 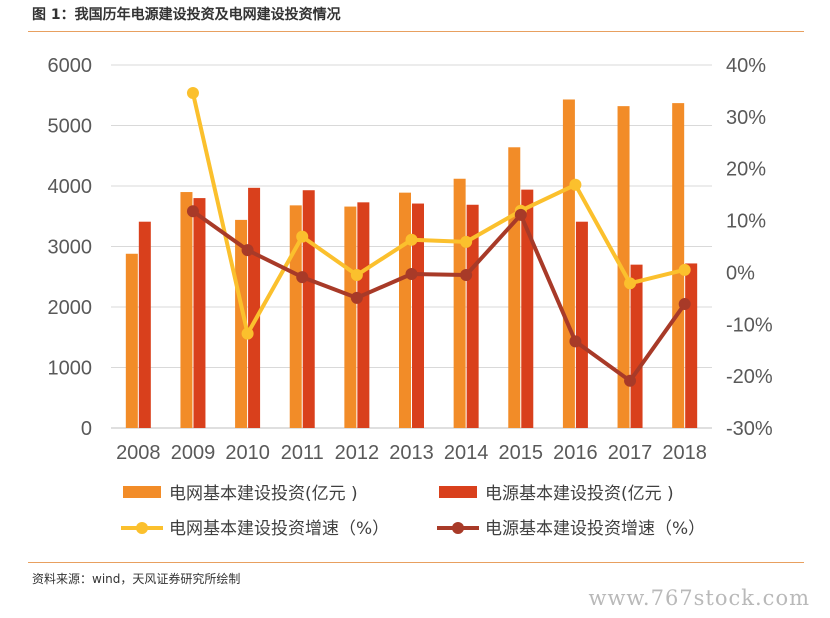 What do you see at coordinates (749, 429) in the screenshot?
I see `right-tick-label: -30%` at bounding box center [749, 429].